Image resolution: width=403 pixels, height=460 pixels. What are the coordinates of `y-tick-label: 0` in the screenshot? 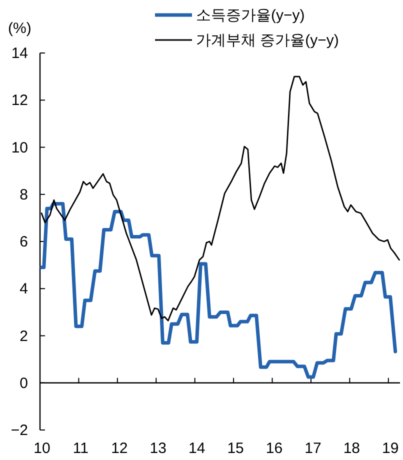 It's located at (24, 383).